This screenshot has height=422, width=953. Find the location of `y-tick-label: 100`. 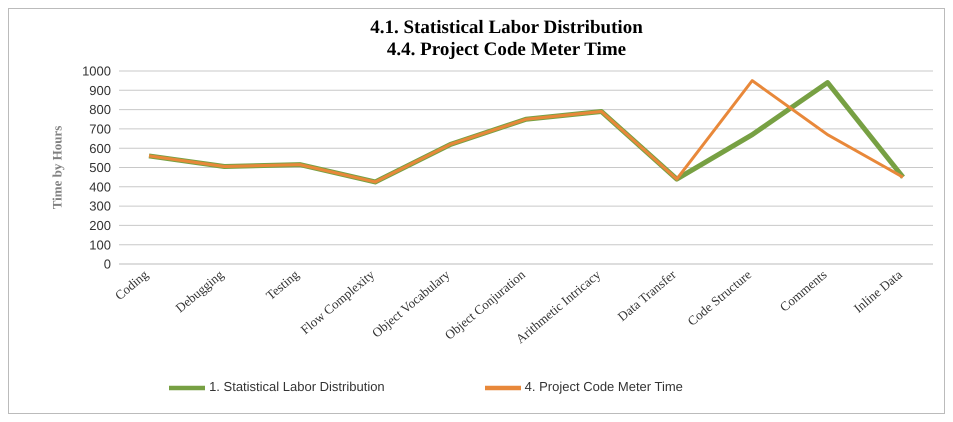

y-tick-label: 100 is located at coordinates (100, 244).